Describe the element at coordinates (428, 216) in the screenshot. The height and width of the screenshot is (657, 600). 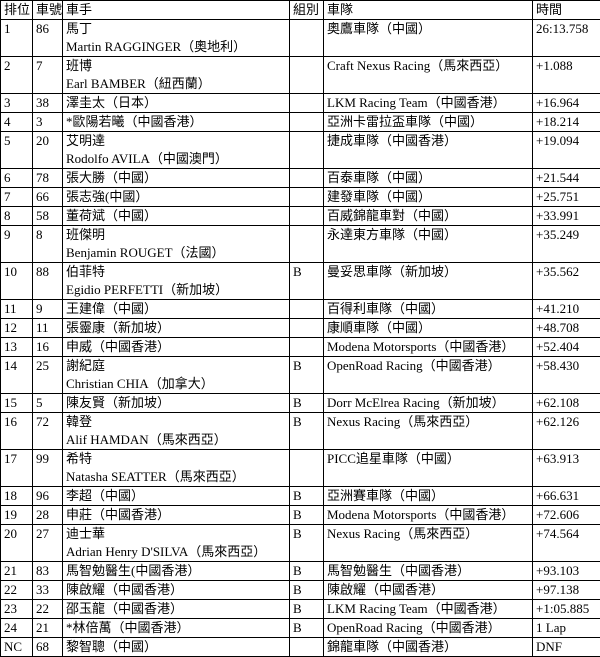
I see `team-cell: 百威錦龍車對（中國）` at that location.